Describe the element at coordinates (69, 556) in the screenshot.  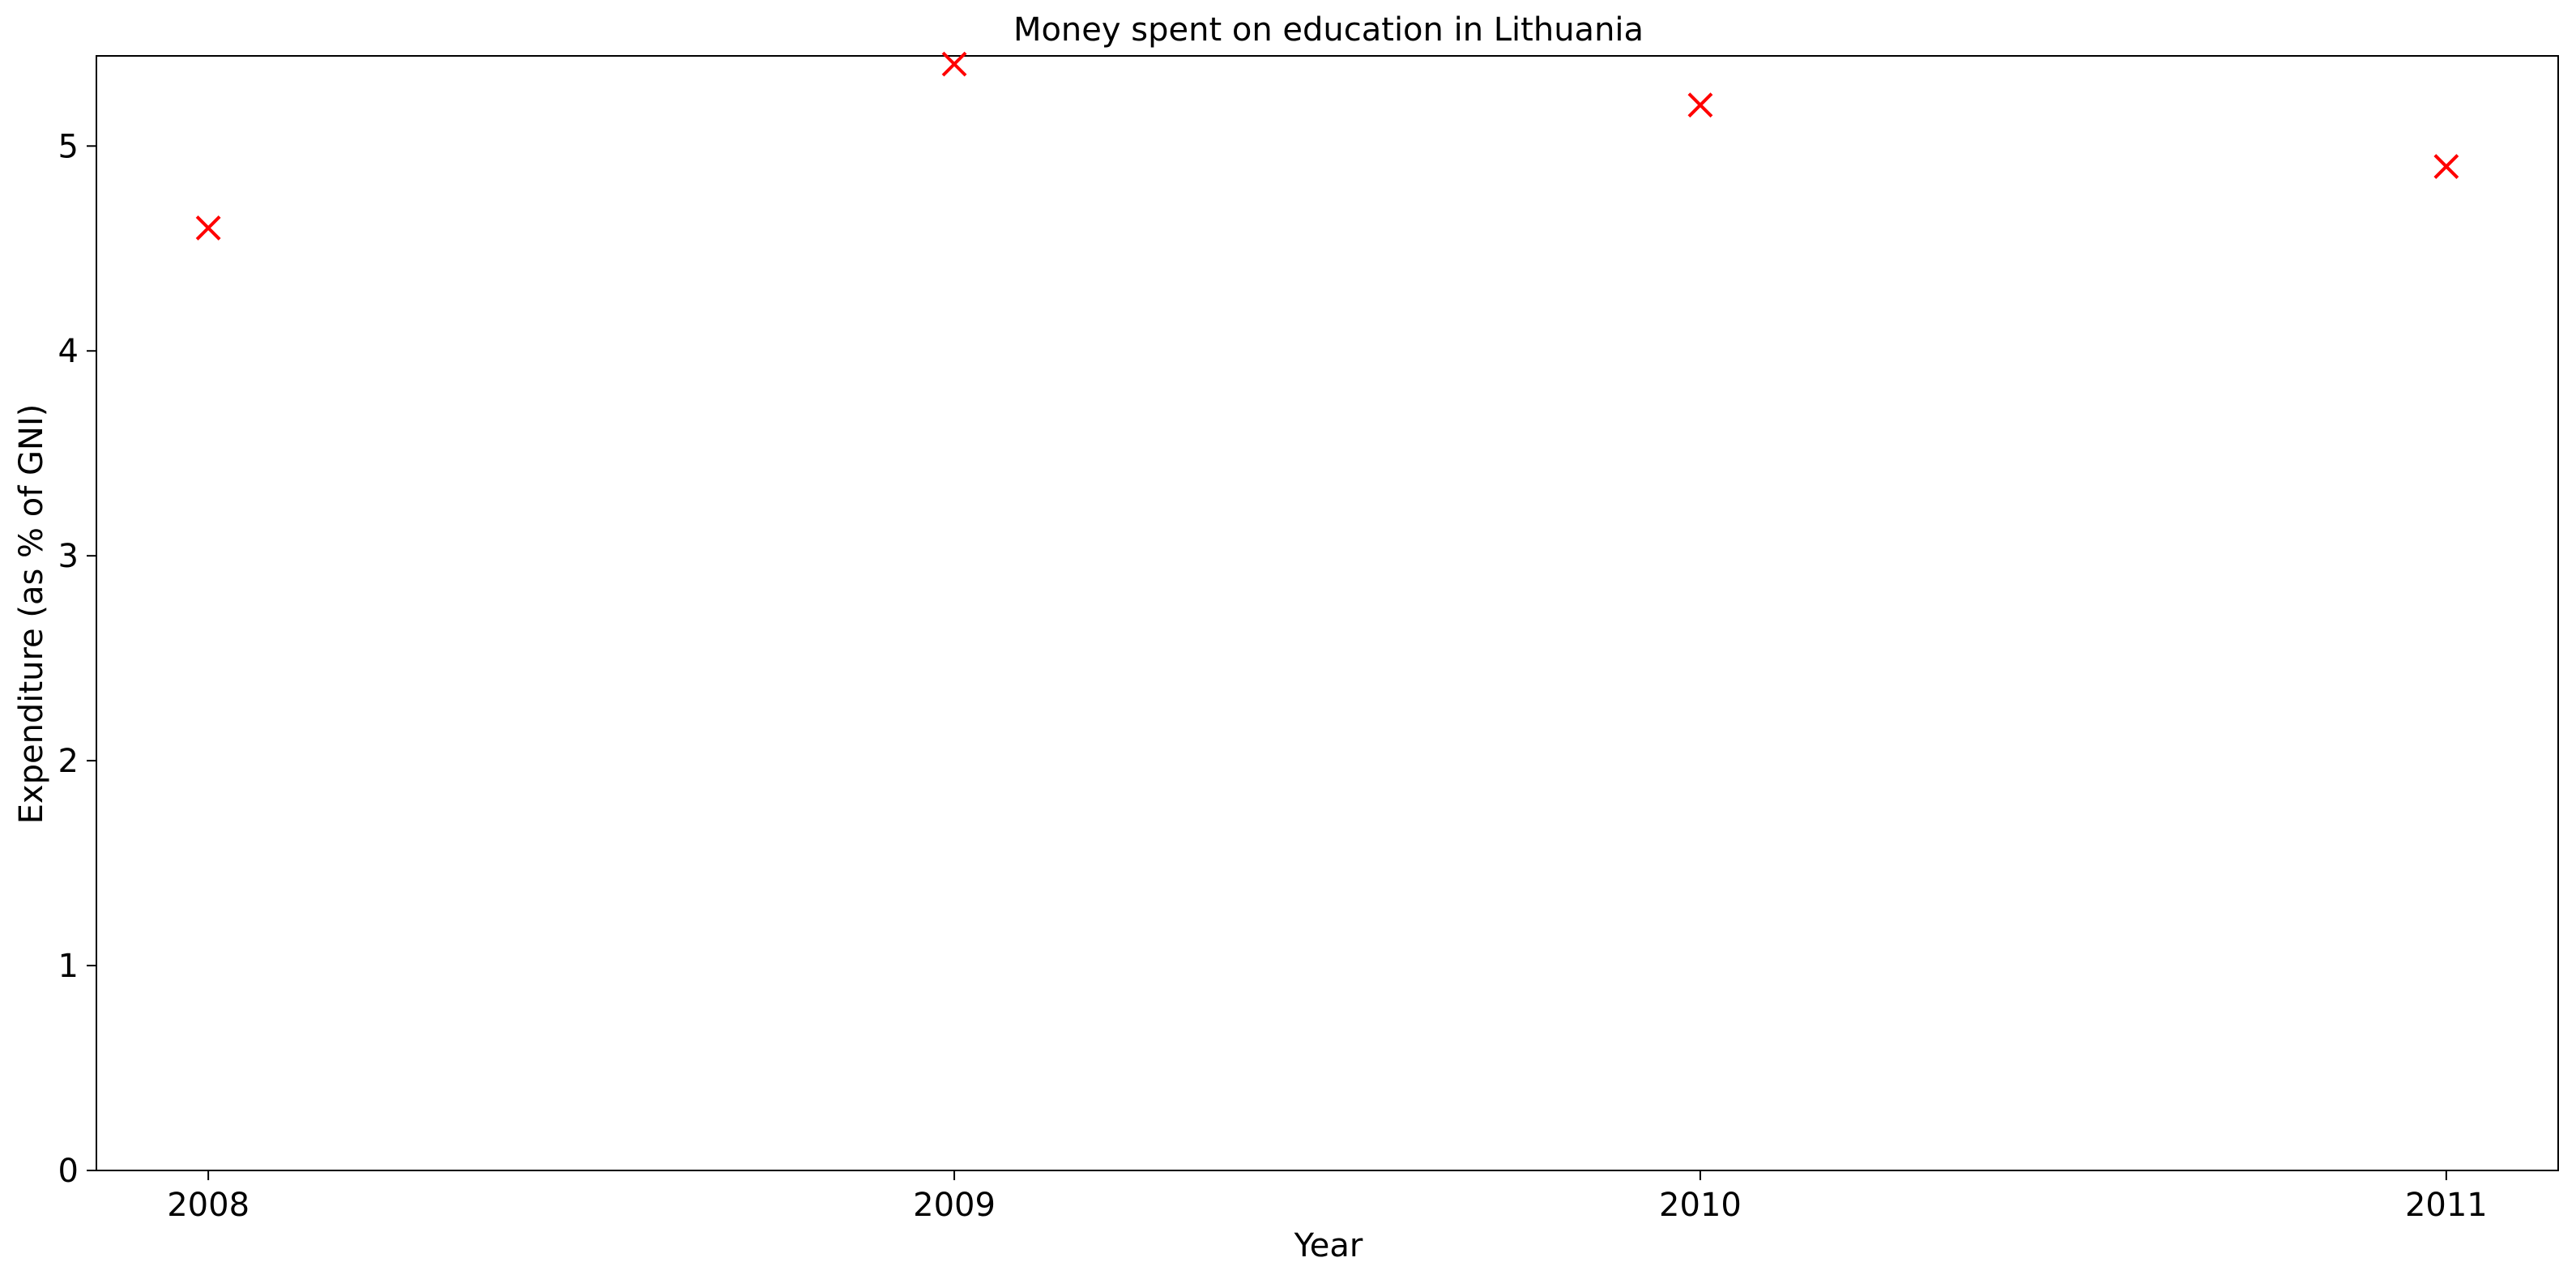
I see `y-tick-label: 3` at that location.